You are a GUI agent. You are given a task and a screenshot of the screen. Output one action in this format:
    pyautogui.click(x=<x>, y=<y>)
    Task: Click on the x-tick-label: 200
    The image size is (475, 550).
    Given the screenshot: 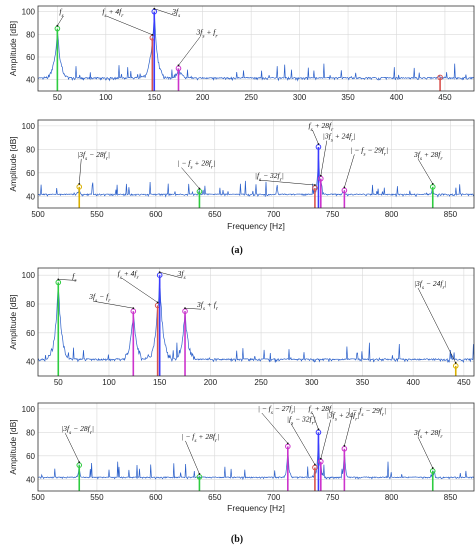 What is the action you would take?
    pyautogui.click(x=203, y=97)
    